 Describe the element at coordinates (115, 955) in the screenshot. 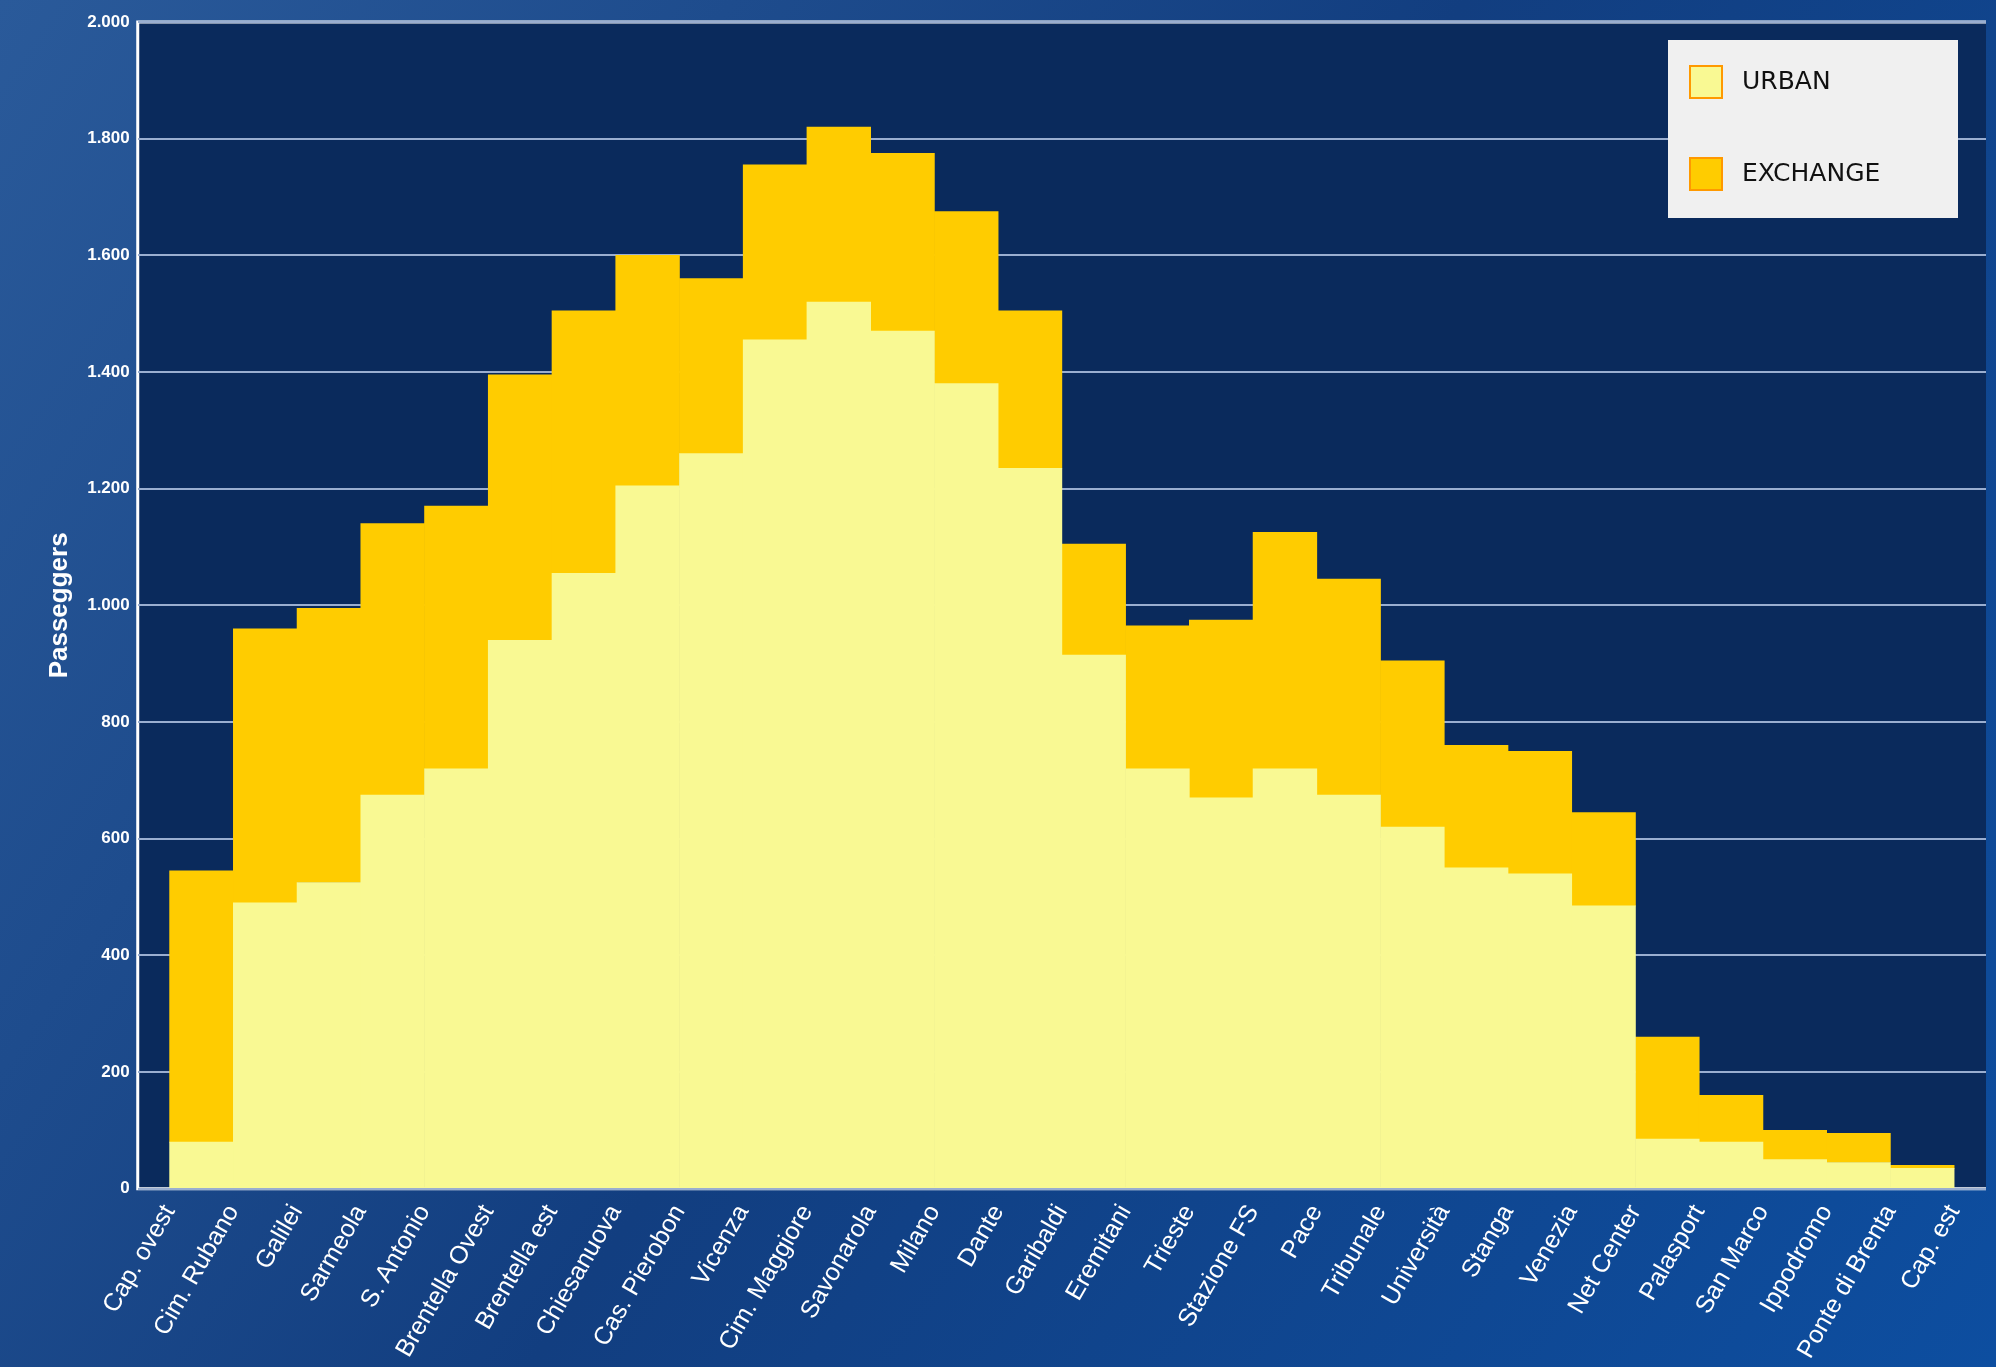

I see `y-tick-label: 400` at that location.